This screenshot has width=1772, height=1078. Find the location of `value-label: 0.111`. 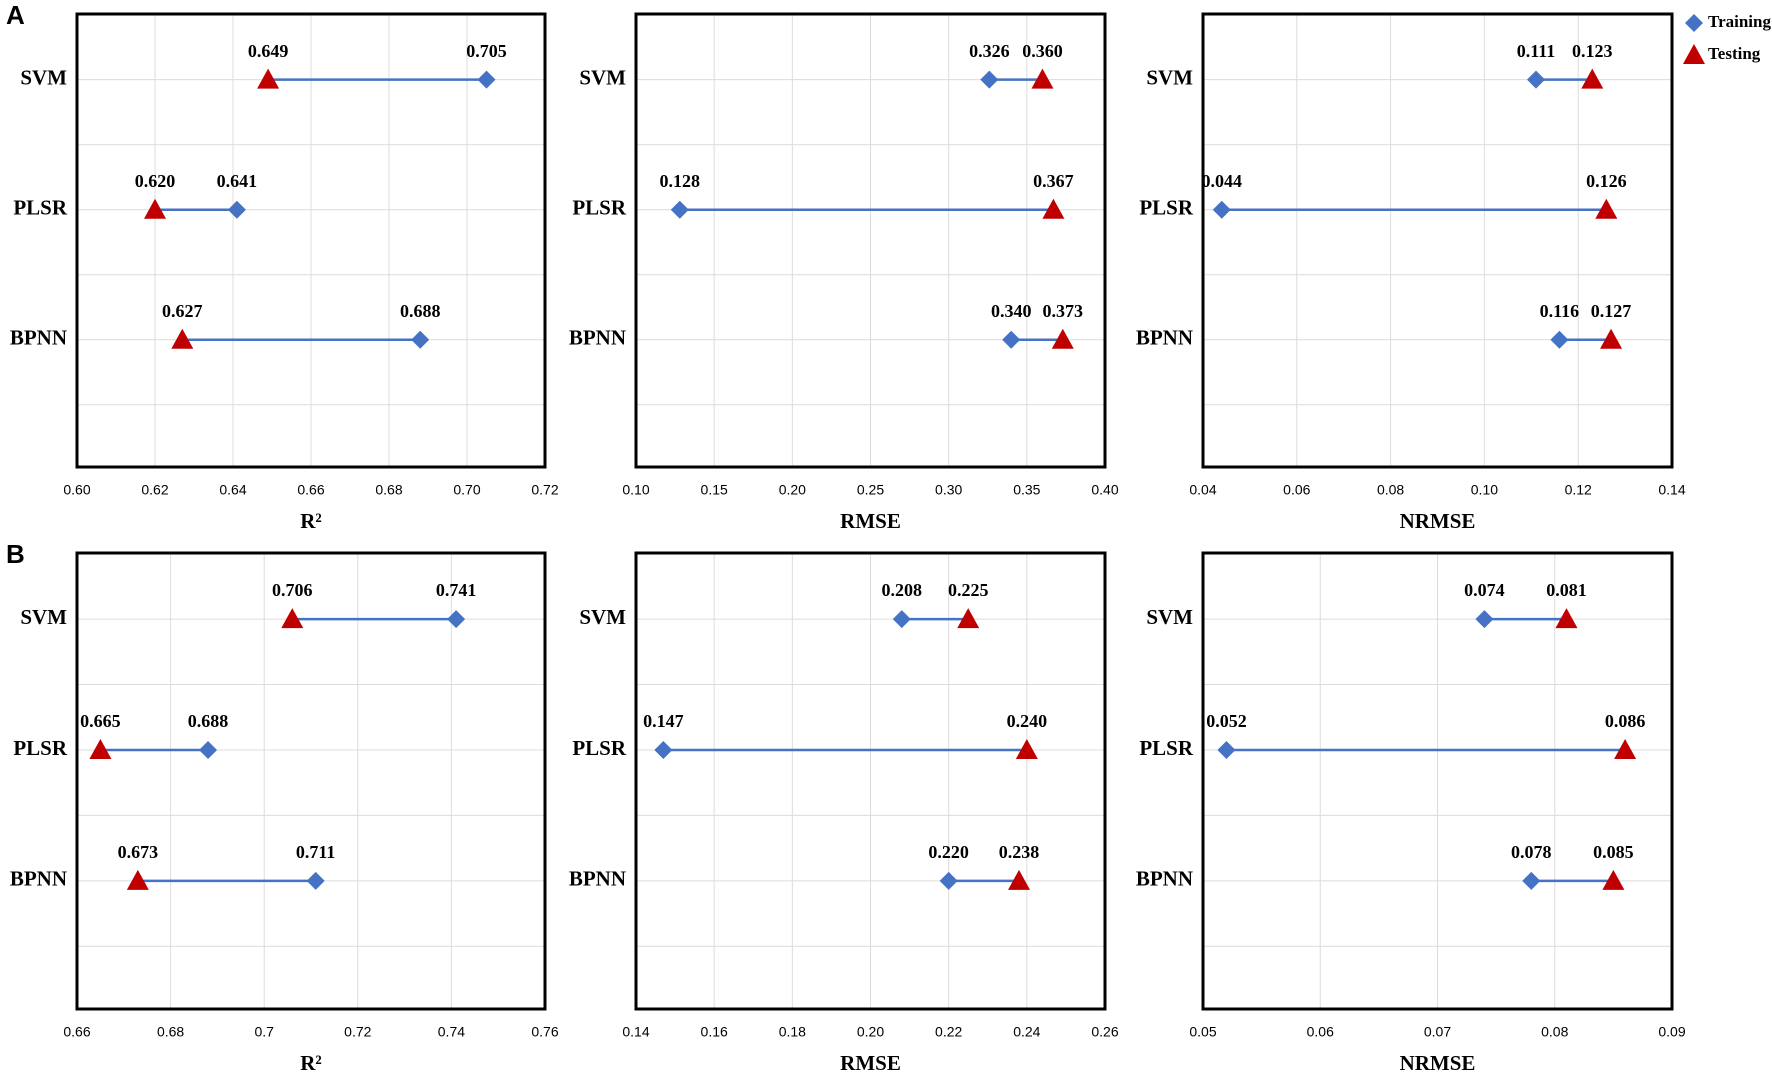

value-label: 0.111 is located at coordinates (1536, 51).